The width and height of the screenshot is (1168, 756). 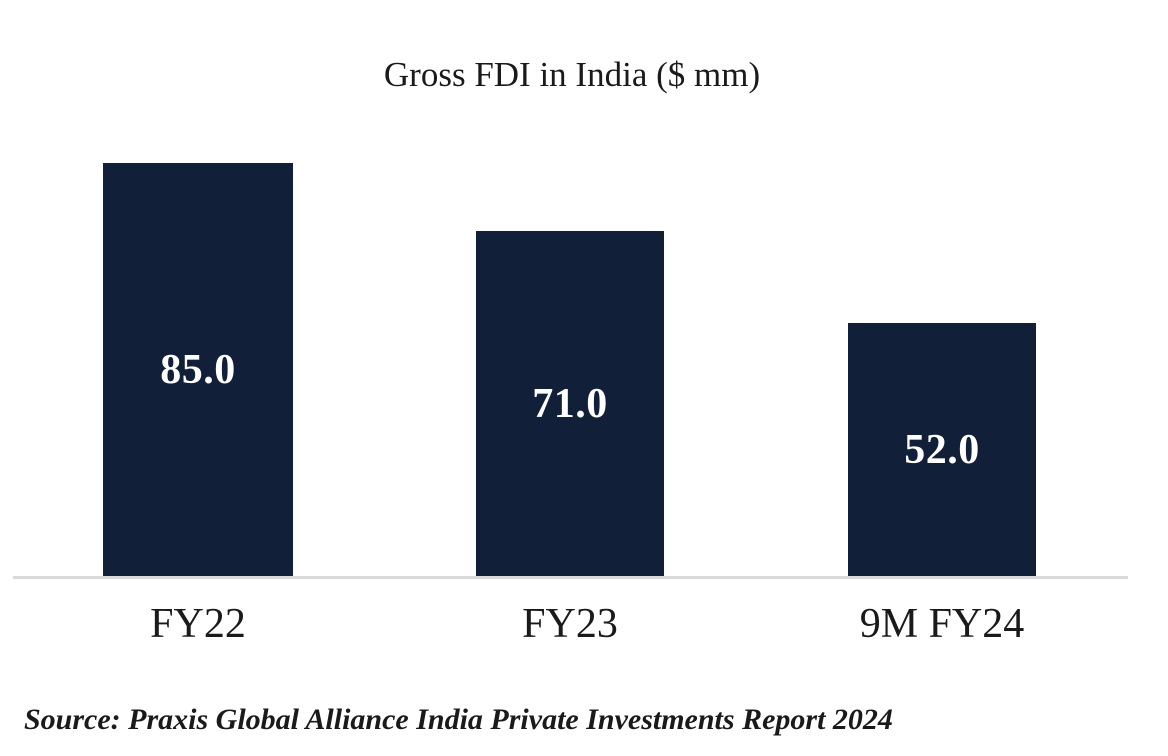 I want to click on bar-value-label-fy23: 71.0, so click(x=570, y=403).